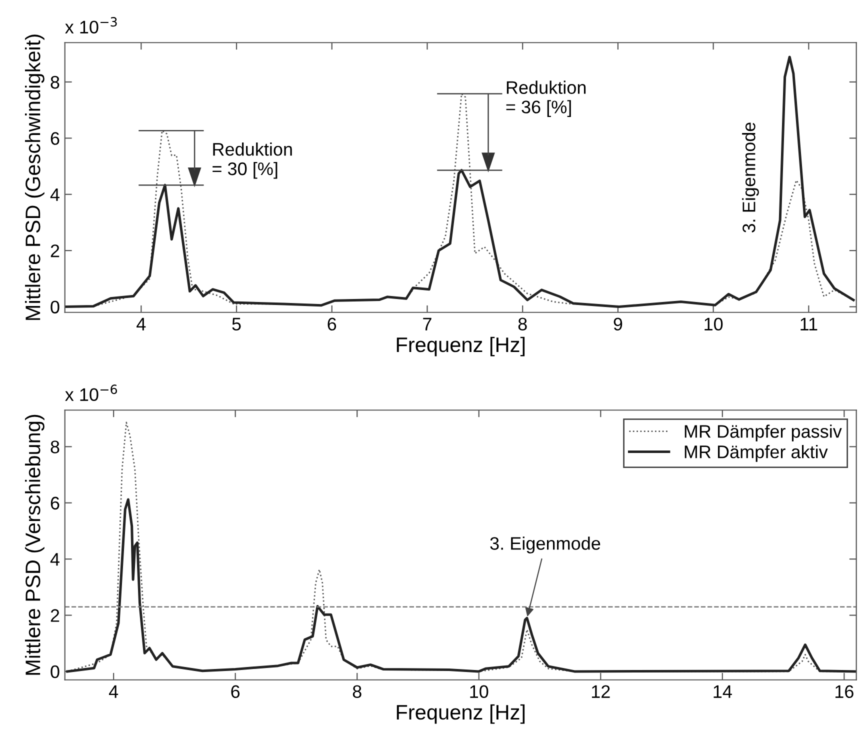  I want to click on text: x 10$^{−6}$, so click(91, 393).